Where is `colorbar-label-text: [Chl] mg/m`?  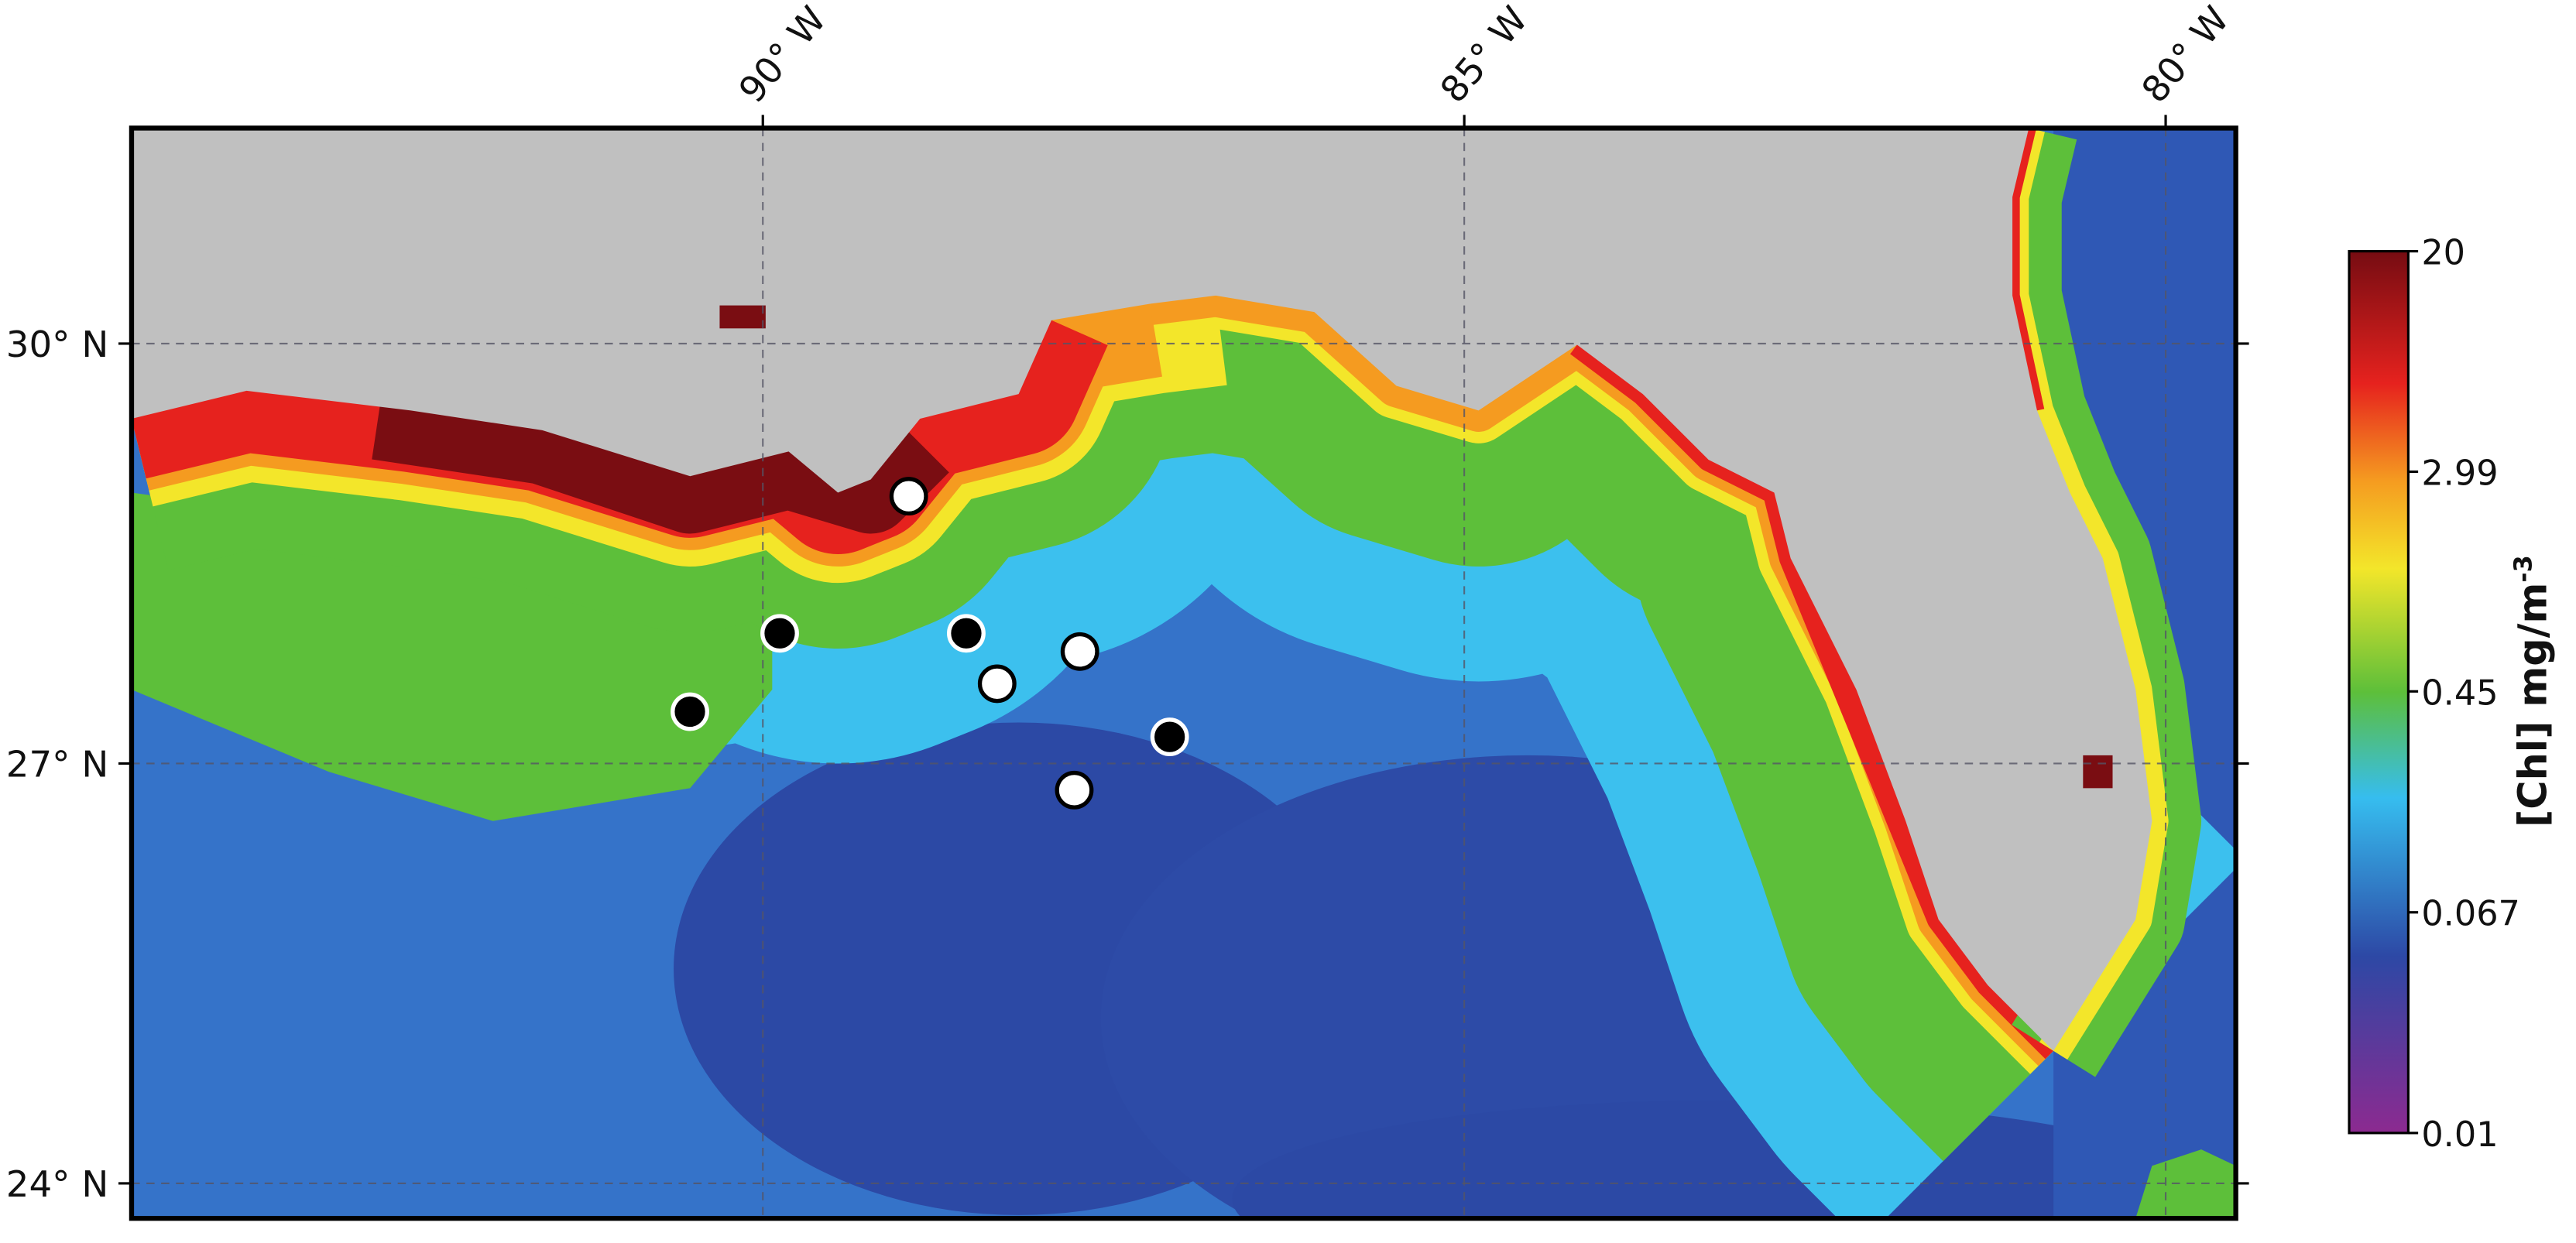 colorbar-label-text: [Chl] mg/m is located at coordinates (2534, 705).